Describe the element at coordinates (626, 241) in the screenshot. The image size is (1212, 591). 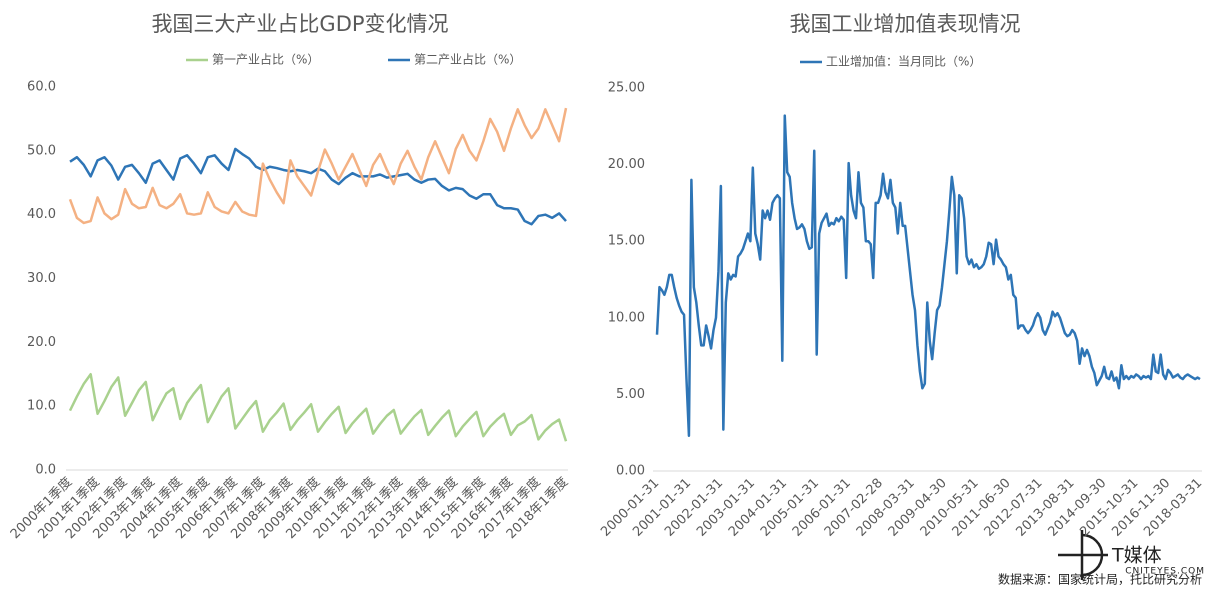
I see `y-tick-label: 15.00` at that location.